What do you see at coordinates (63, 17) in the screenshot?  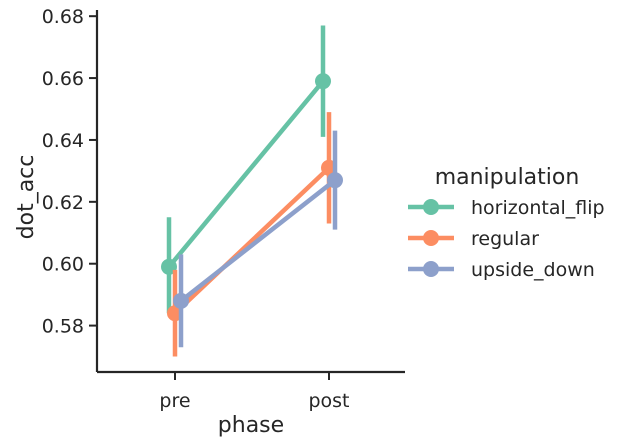 I see `y-tick-label: 0.68` at bounding box center [63, 17].